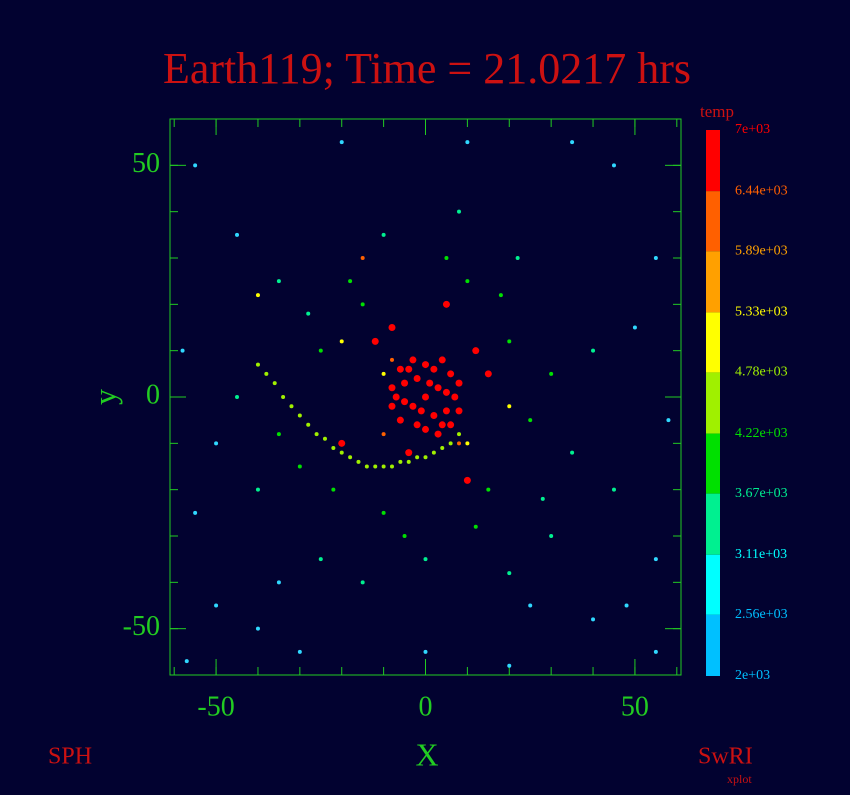 This screenshot has height=795, width=850. Describe the element at coordinates (141, 626) in the screenshot. I see `y-tick-label: -50` at that location.